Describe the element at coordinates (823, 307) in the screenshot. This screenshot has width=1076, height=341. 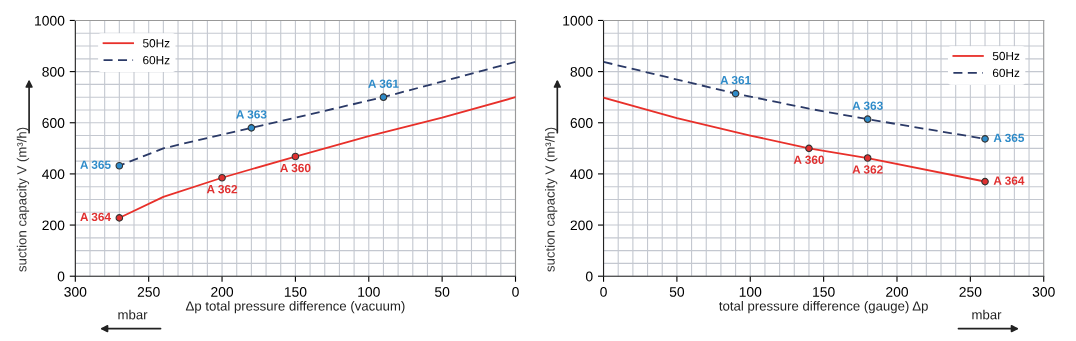
I see `x-axis-title: total pressure difference (gauge) Δp` at that location.